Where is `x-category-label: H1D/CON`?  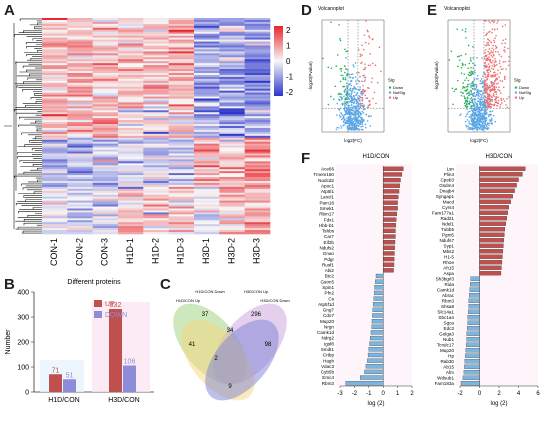 x-category-label: H1D/CON is located at coordinates (64, 400).